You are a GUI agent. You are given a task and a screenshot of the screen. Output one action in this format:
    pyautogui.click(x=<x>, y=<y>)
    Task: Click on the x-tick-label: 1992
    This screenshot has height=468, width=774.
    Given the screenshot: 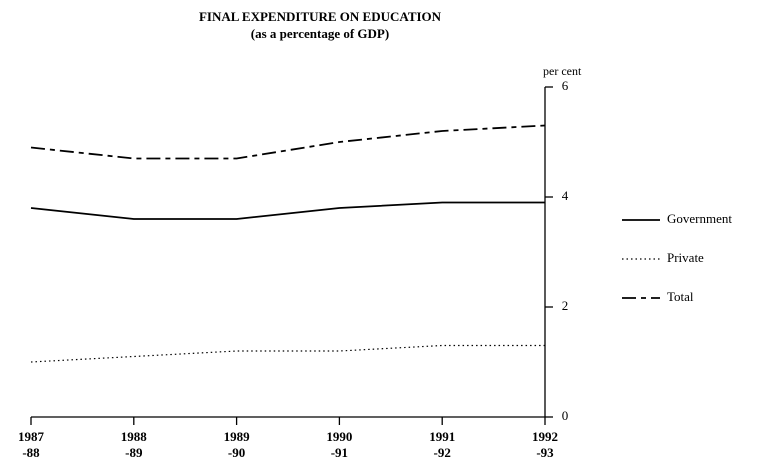 What is the action you would take?
    pyautogui.click(x=545, y=436)
    